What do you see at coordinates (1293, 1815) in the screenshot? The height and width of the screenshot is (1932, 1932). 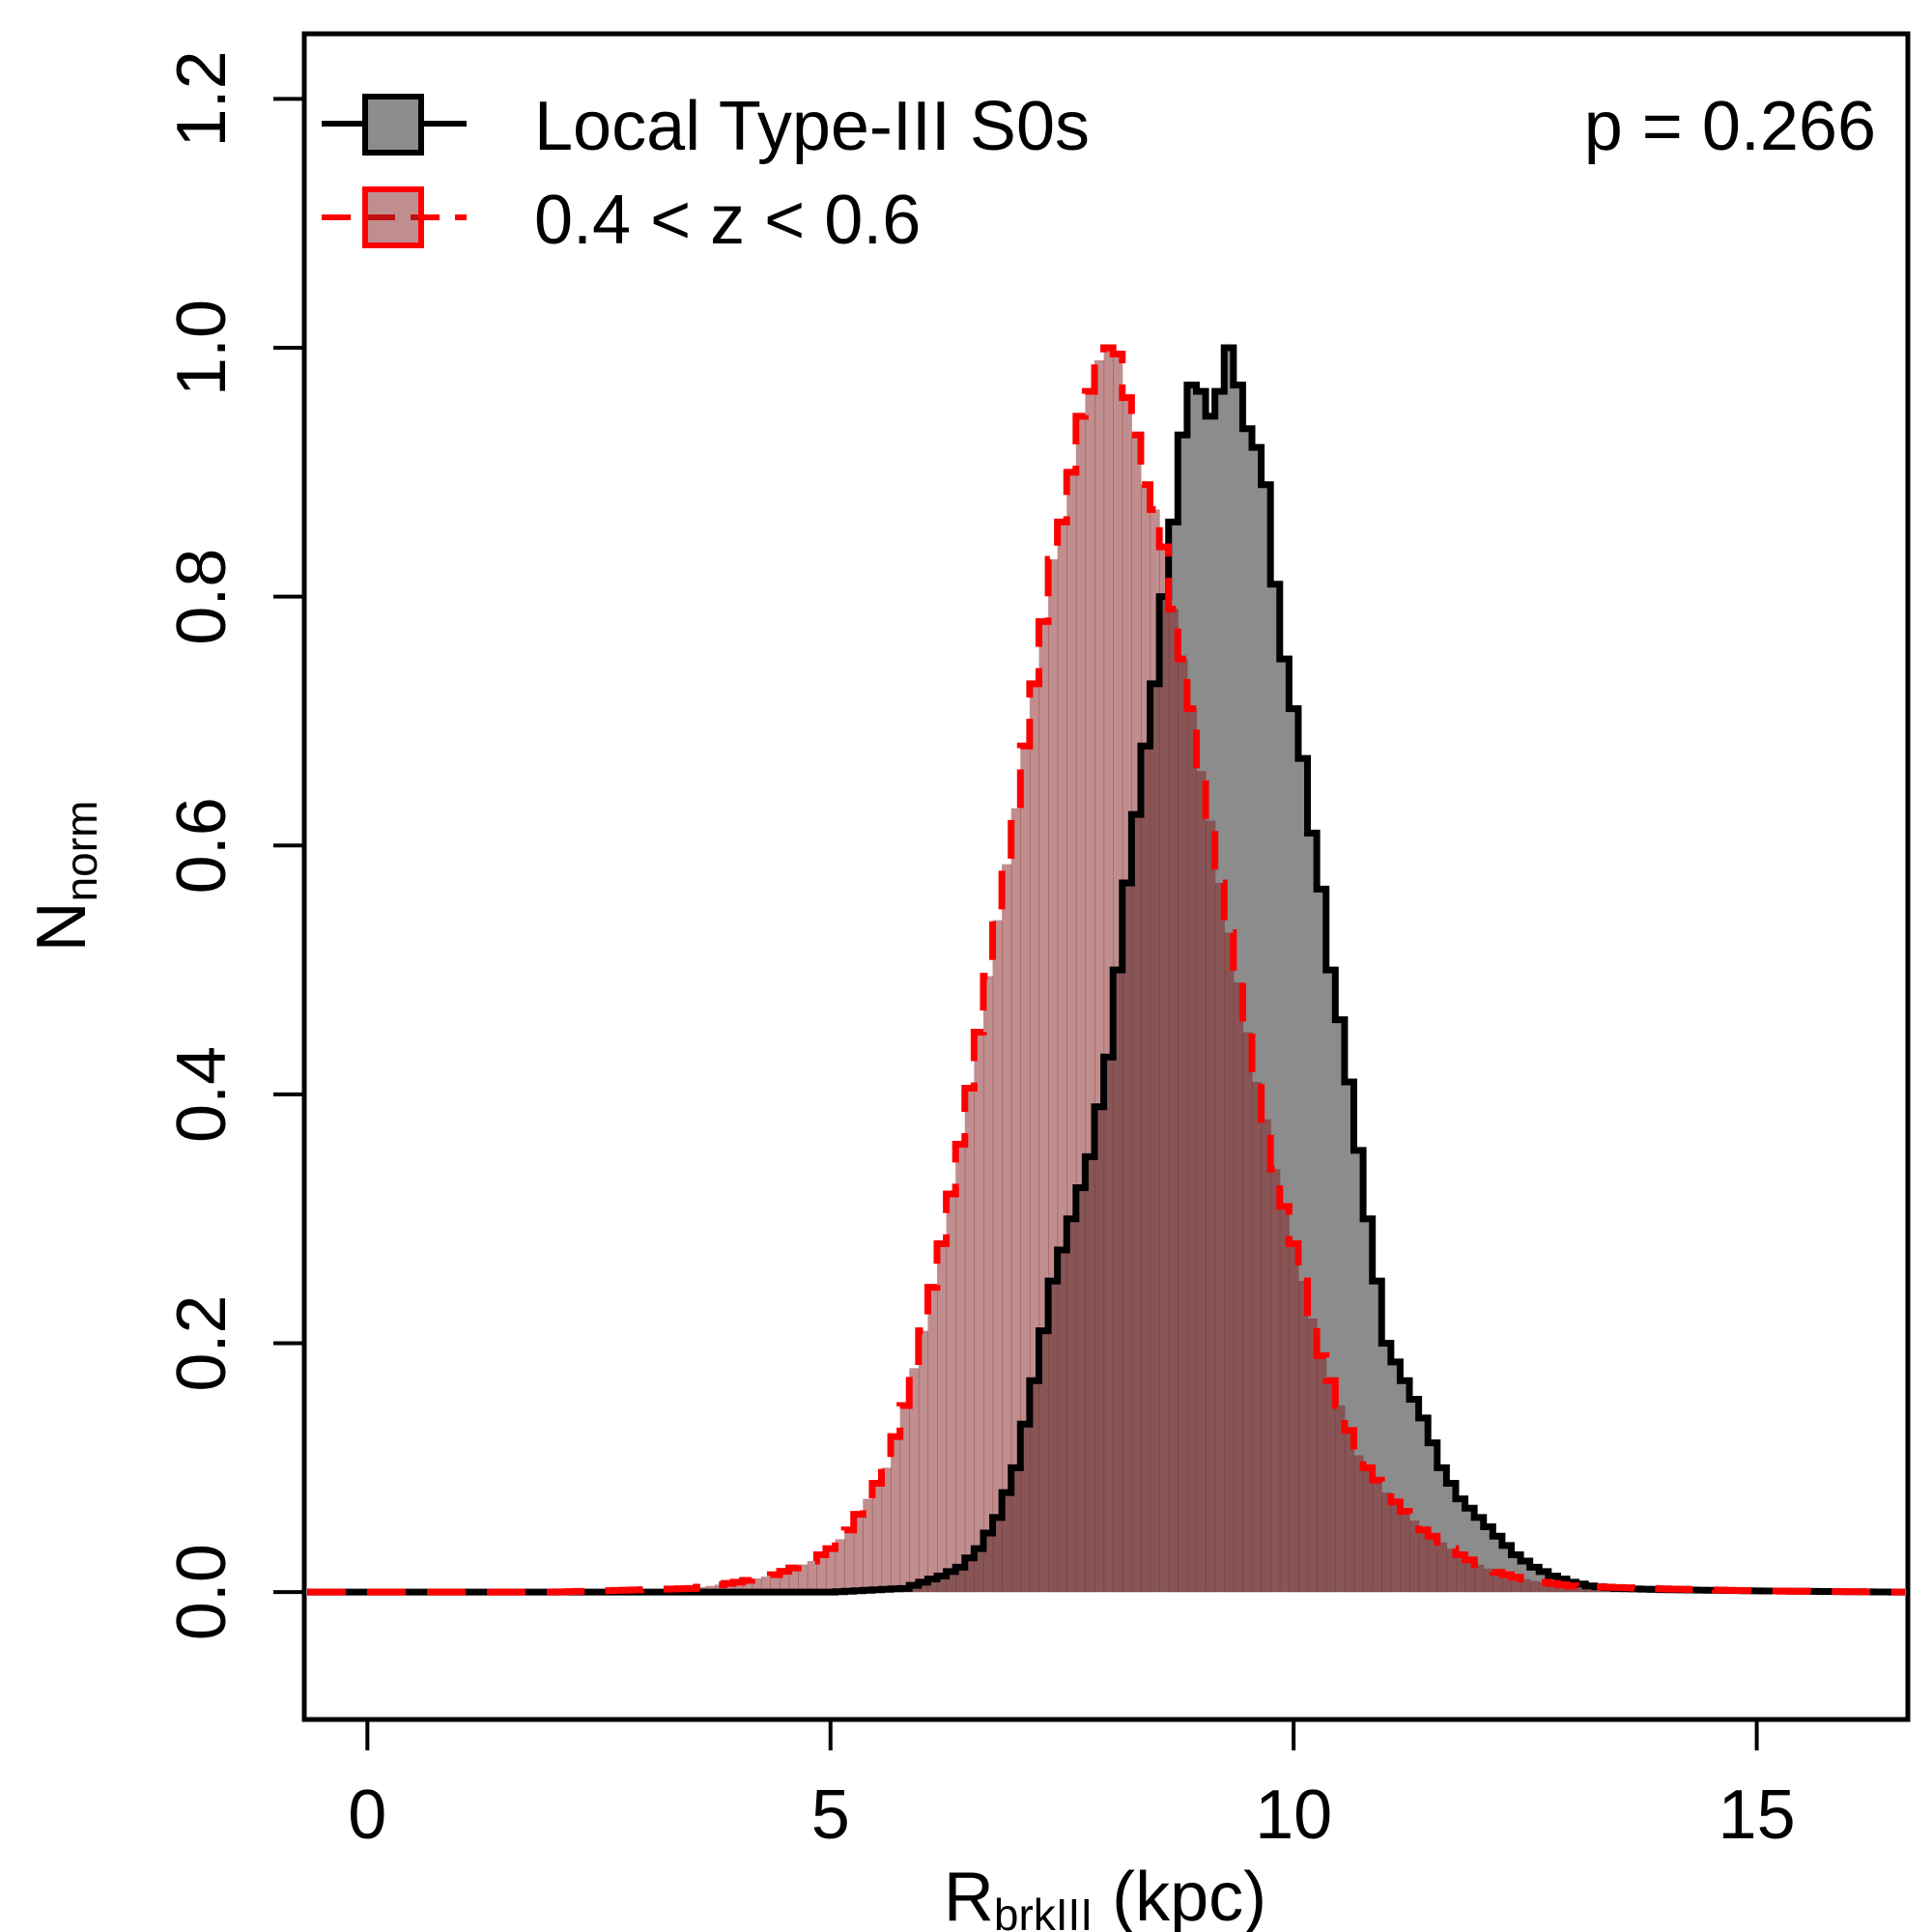 I see `x-tick-label-2: 10` at bounding box center [1293, 1815].